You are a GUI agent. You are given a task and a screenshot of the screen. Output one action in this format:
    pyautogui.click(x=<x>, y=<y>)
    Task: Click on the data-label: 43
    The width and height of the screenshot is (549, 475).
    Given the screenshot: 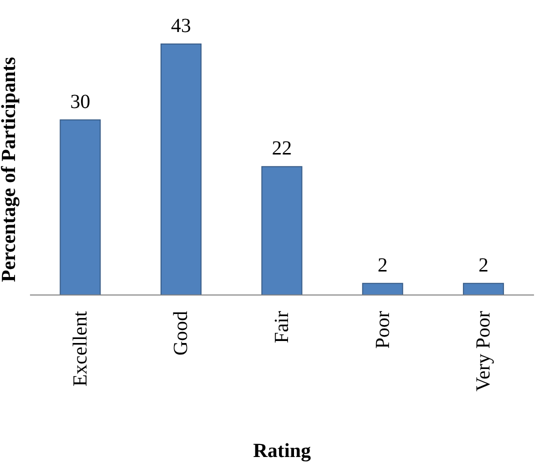 What is the action you would take?
    pyautogui.click(x=181, y=26)
    